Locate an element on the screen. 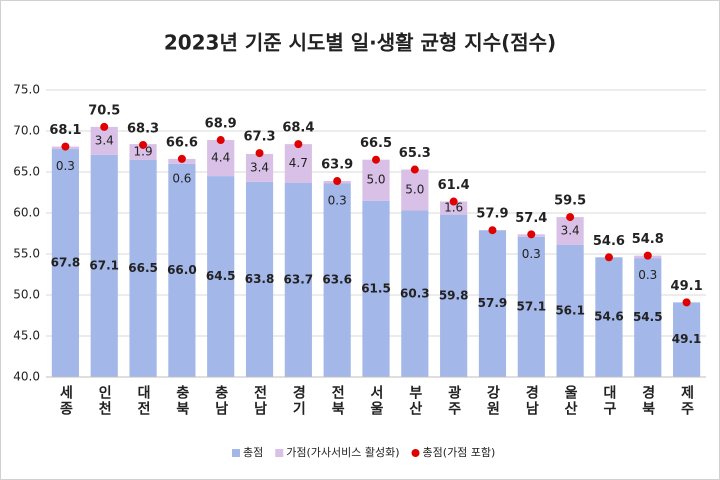 The height and width of the screenshot is (480, 720). data-label: 63.8 is located at coordinates (260, 279).